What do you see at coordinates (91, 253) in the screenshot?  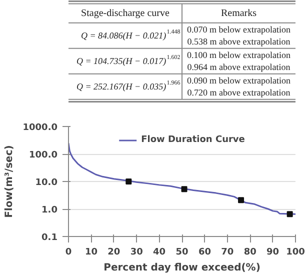 I see `x-tick-label: 10` at bounding box center [91, 253].